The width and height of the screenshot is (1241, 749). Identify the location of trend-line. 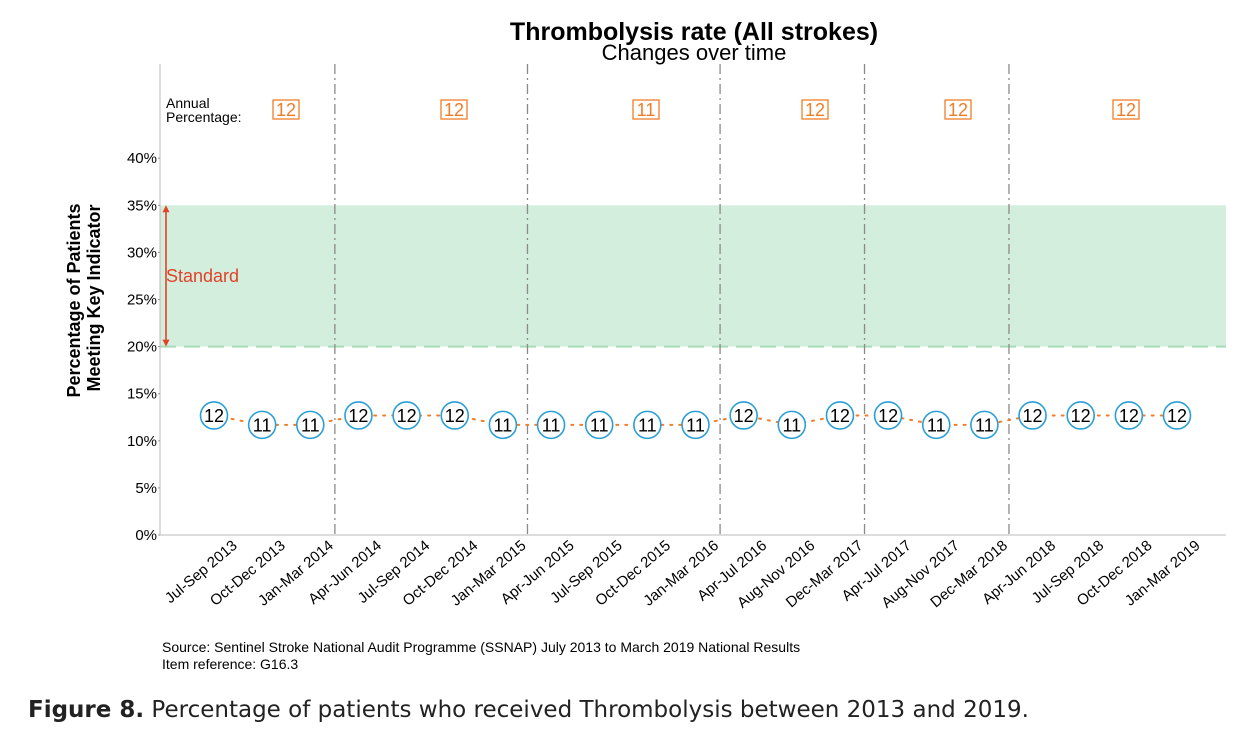
(695, 420).